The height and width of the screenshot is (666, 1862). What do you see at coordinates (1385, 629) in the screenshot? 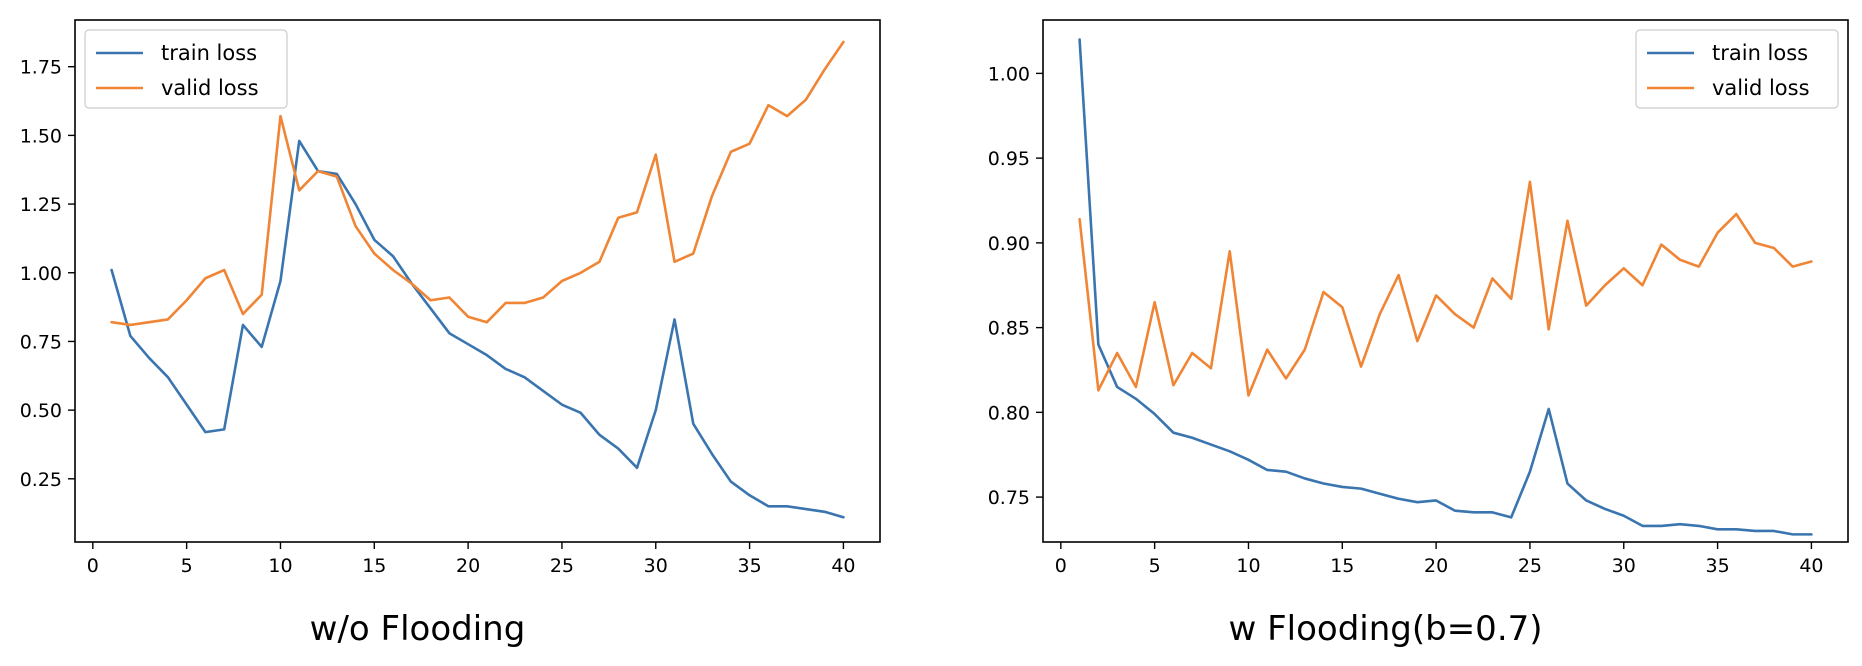
I see `chart-caption: w Flooding(b=0.7)` at bounding box center [1385, 629].